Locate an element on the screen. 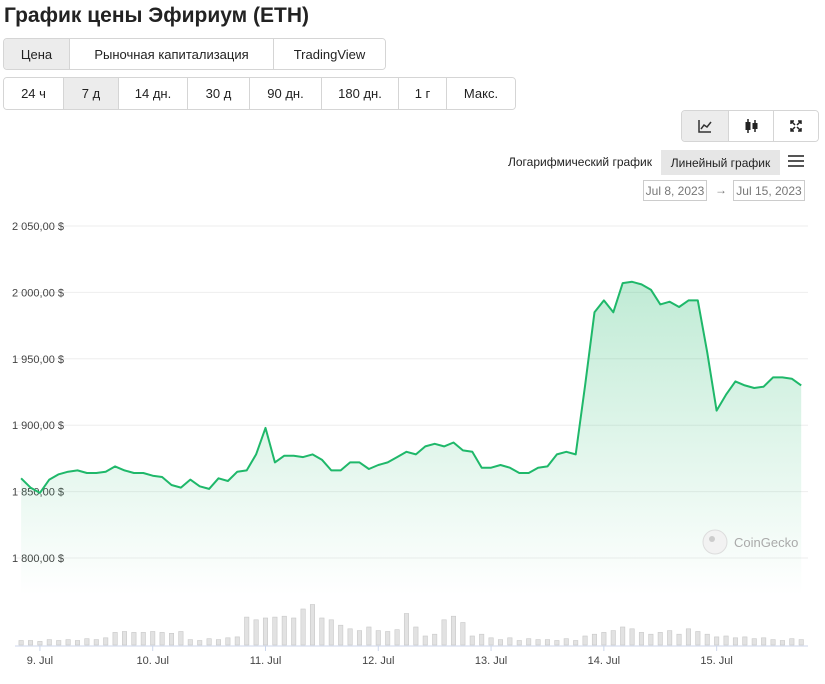 This screenshot has height=684, width=825. tab: Цена is located at coordinates (36, 54).